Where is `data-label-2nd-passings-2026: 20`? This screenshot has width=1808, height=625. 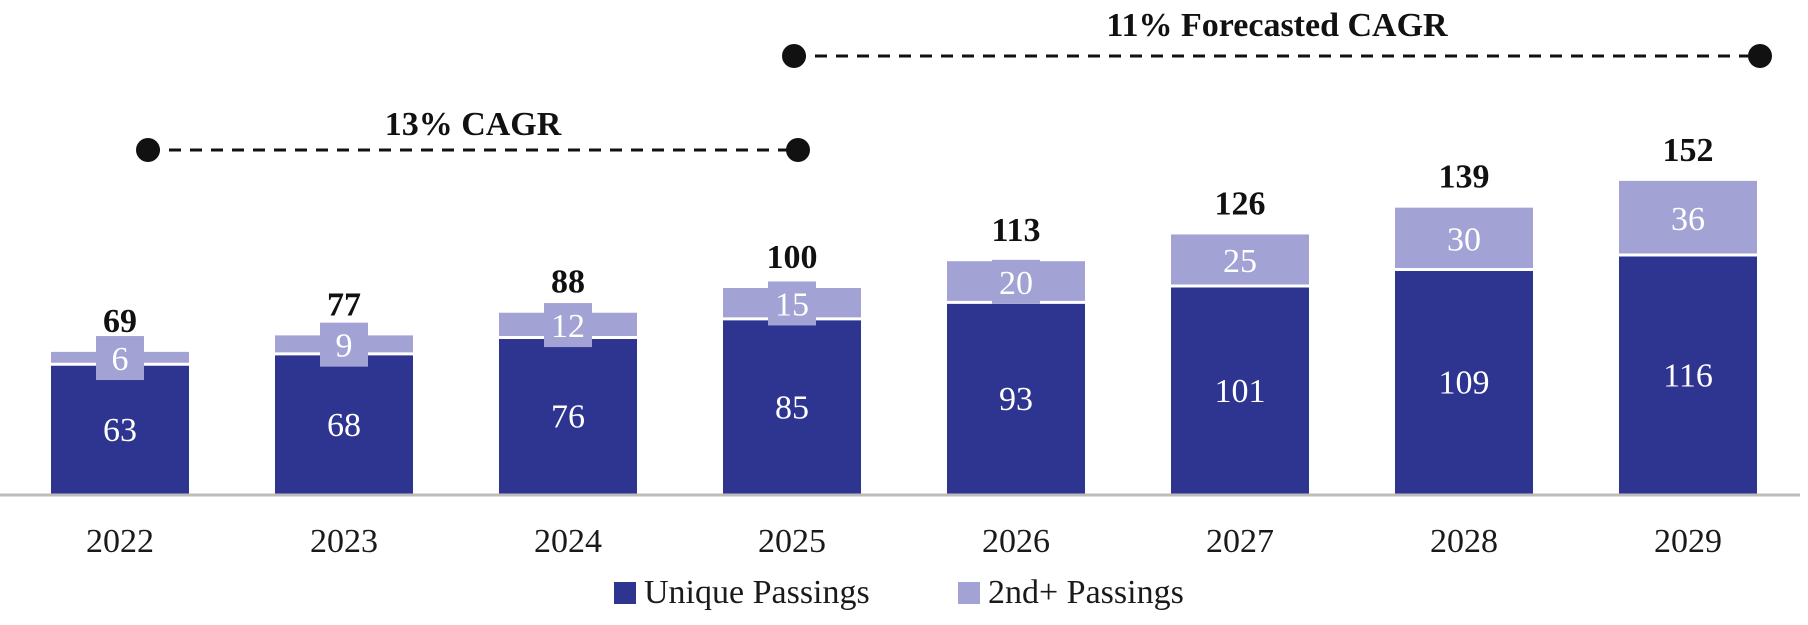
data-label-2nd-passings-2026: 20 is located at coordinates (1016, 283).